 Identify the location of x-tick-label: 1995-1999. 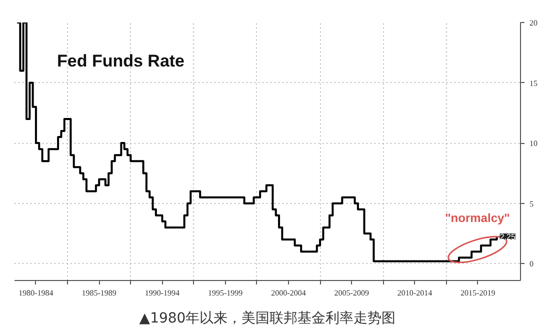
(225, 293).